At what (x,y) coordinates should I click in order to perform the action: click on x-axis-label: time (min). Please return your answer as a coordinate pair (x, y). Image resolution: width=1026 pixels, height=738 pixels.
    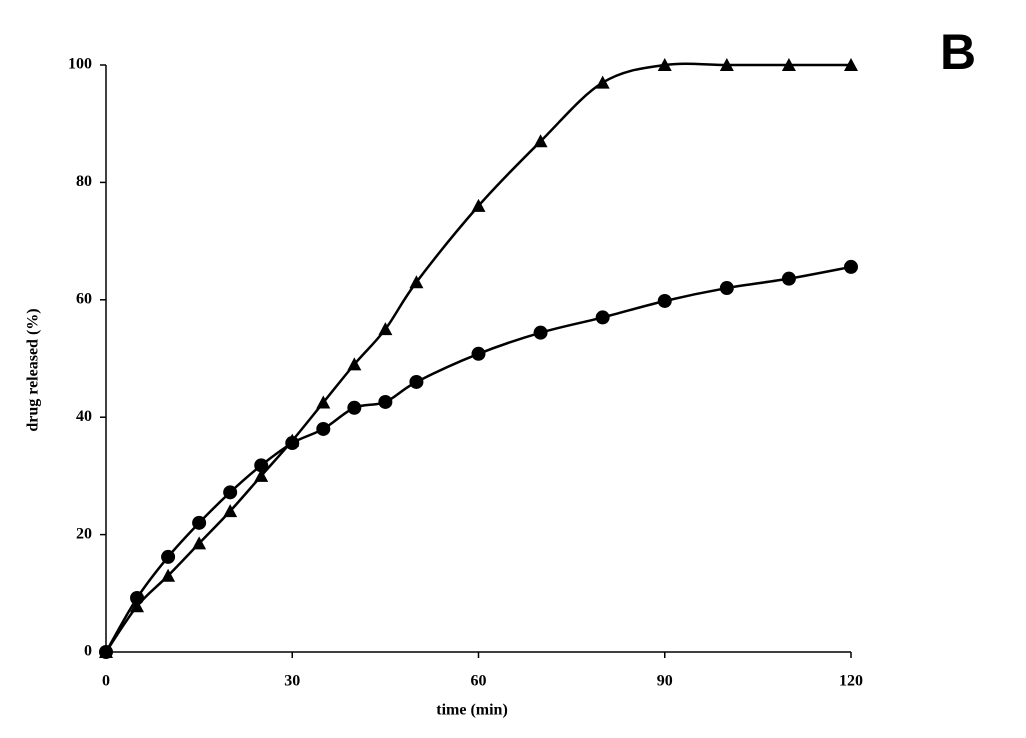
    Looking at the image, I should click on (472, 710).